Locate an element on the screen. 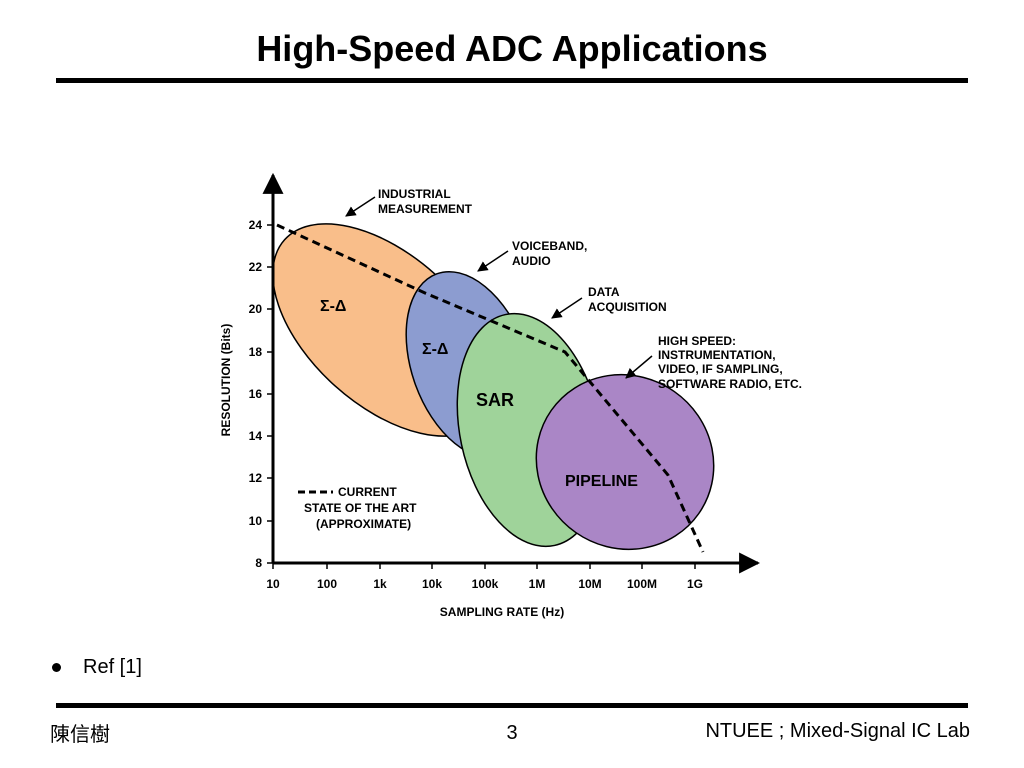 This screenshot has height=768, width=1024. footer-divider is located at coordinates (512, 705).